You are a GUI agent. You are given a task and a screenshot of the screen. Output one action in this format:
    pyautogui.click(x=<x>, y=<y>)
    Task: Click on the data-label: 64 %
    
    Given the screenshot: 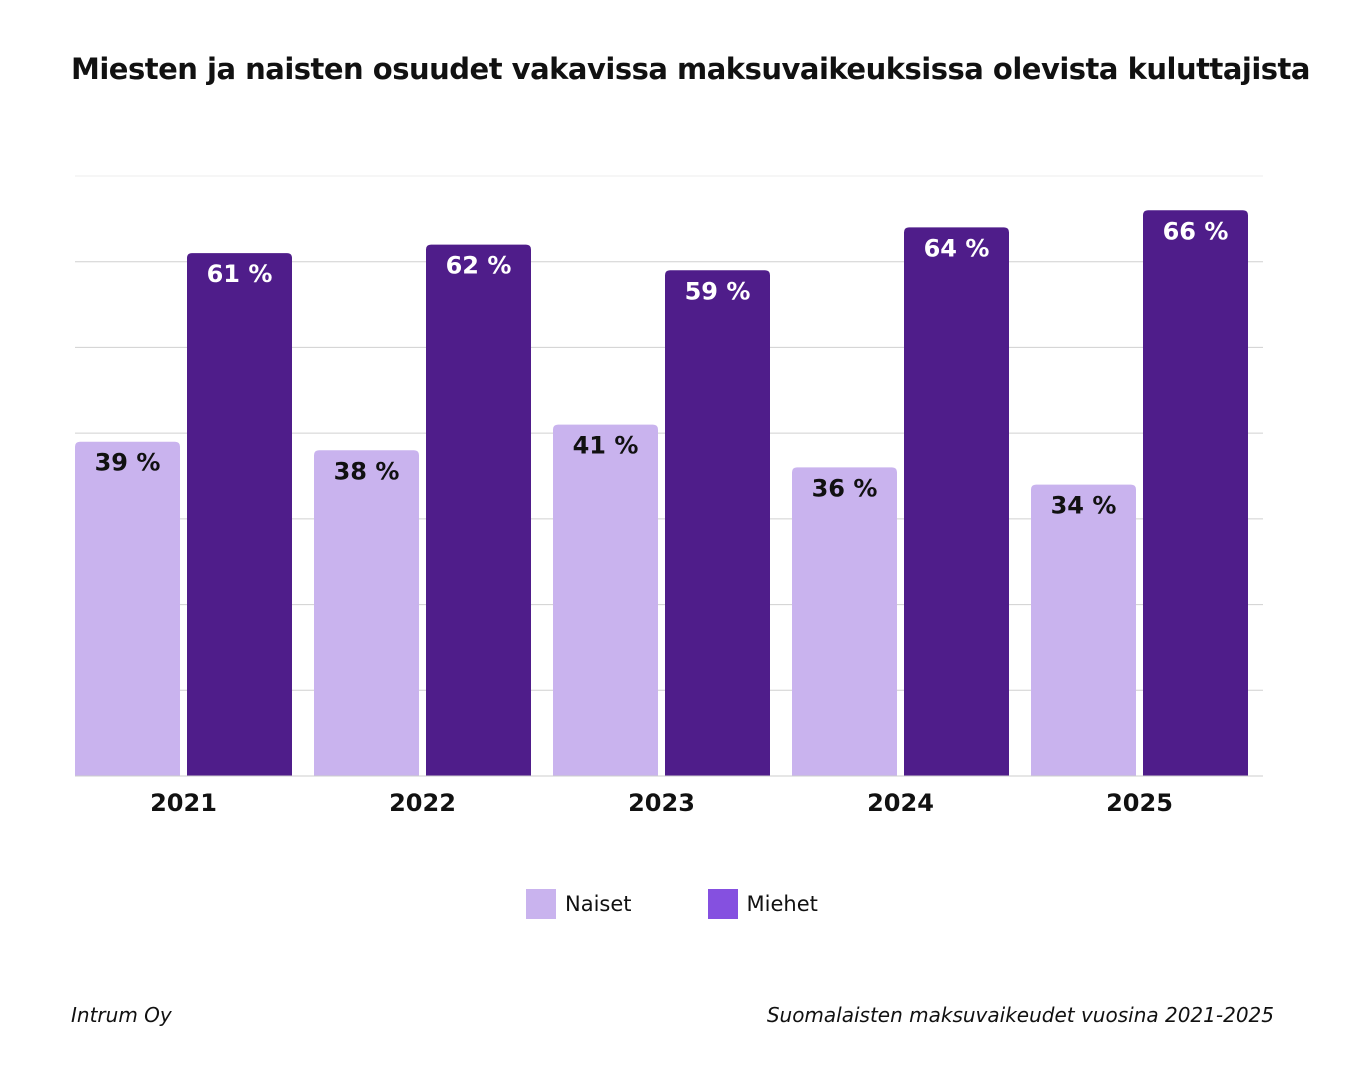 What is the action you would take?
    pyautogui.click(x=957, y=248)
    